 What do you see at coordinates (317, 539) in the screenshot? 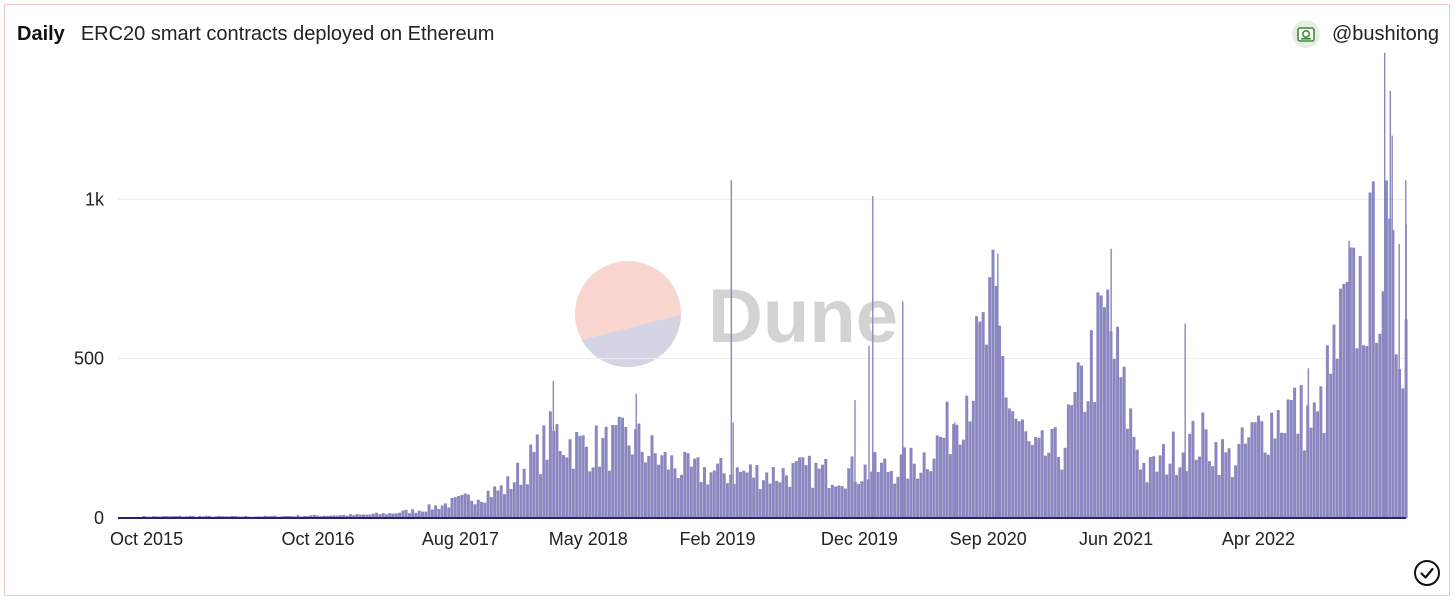
I see `x-tick-label: Oct 2016` at bounding box center [317, 539].